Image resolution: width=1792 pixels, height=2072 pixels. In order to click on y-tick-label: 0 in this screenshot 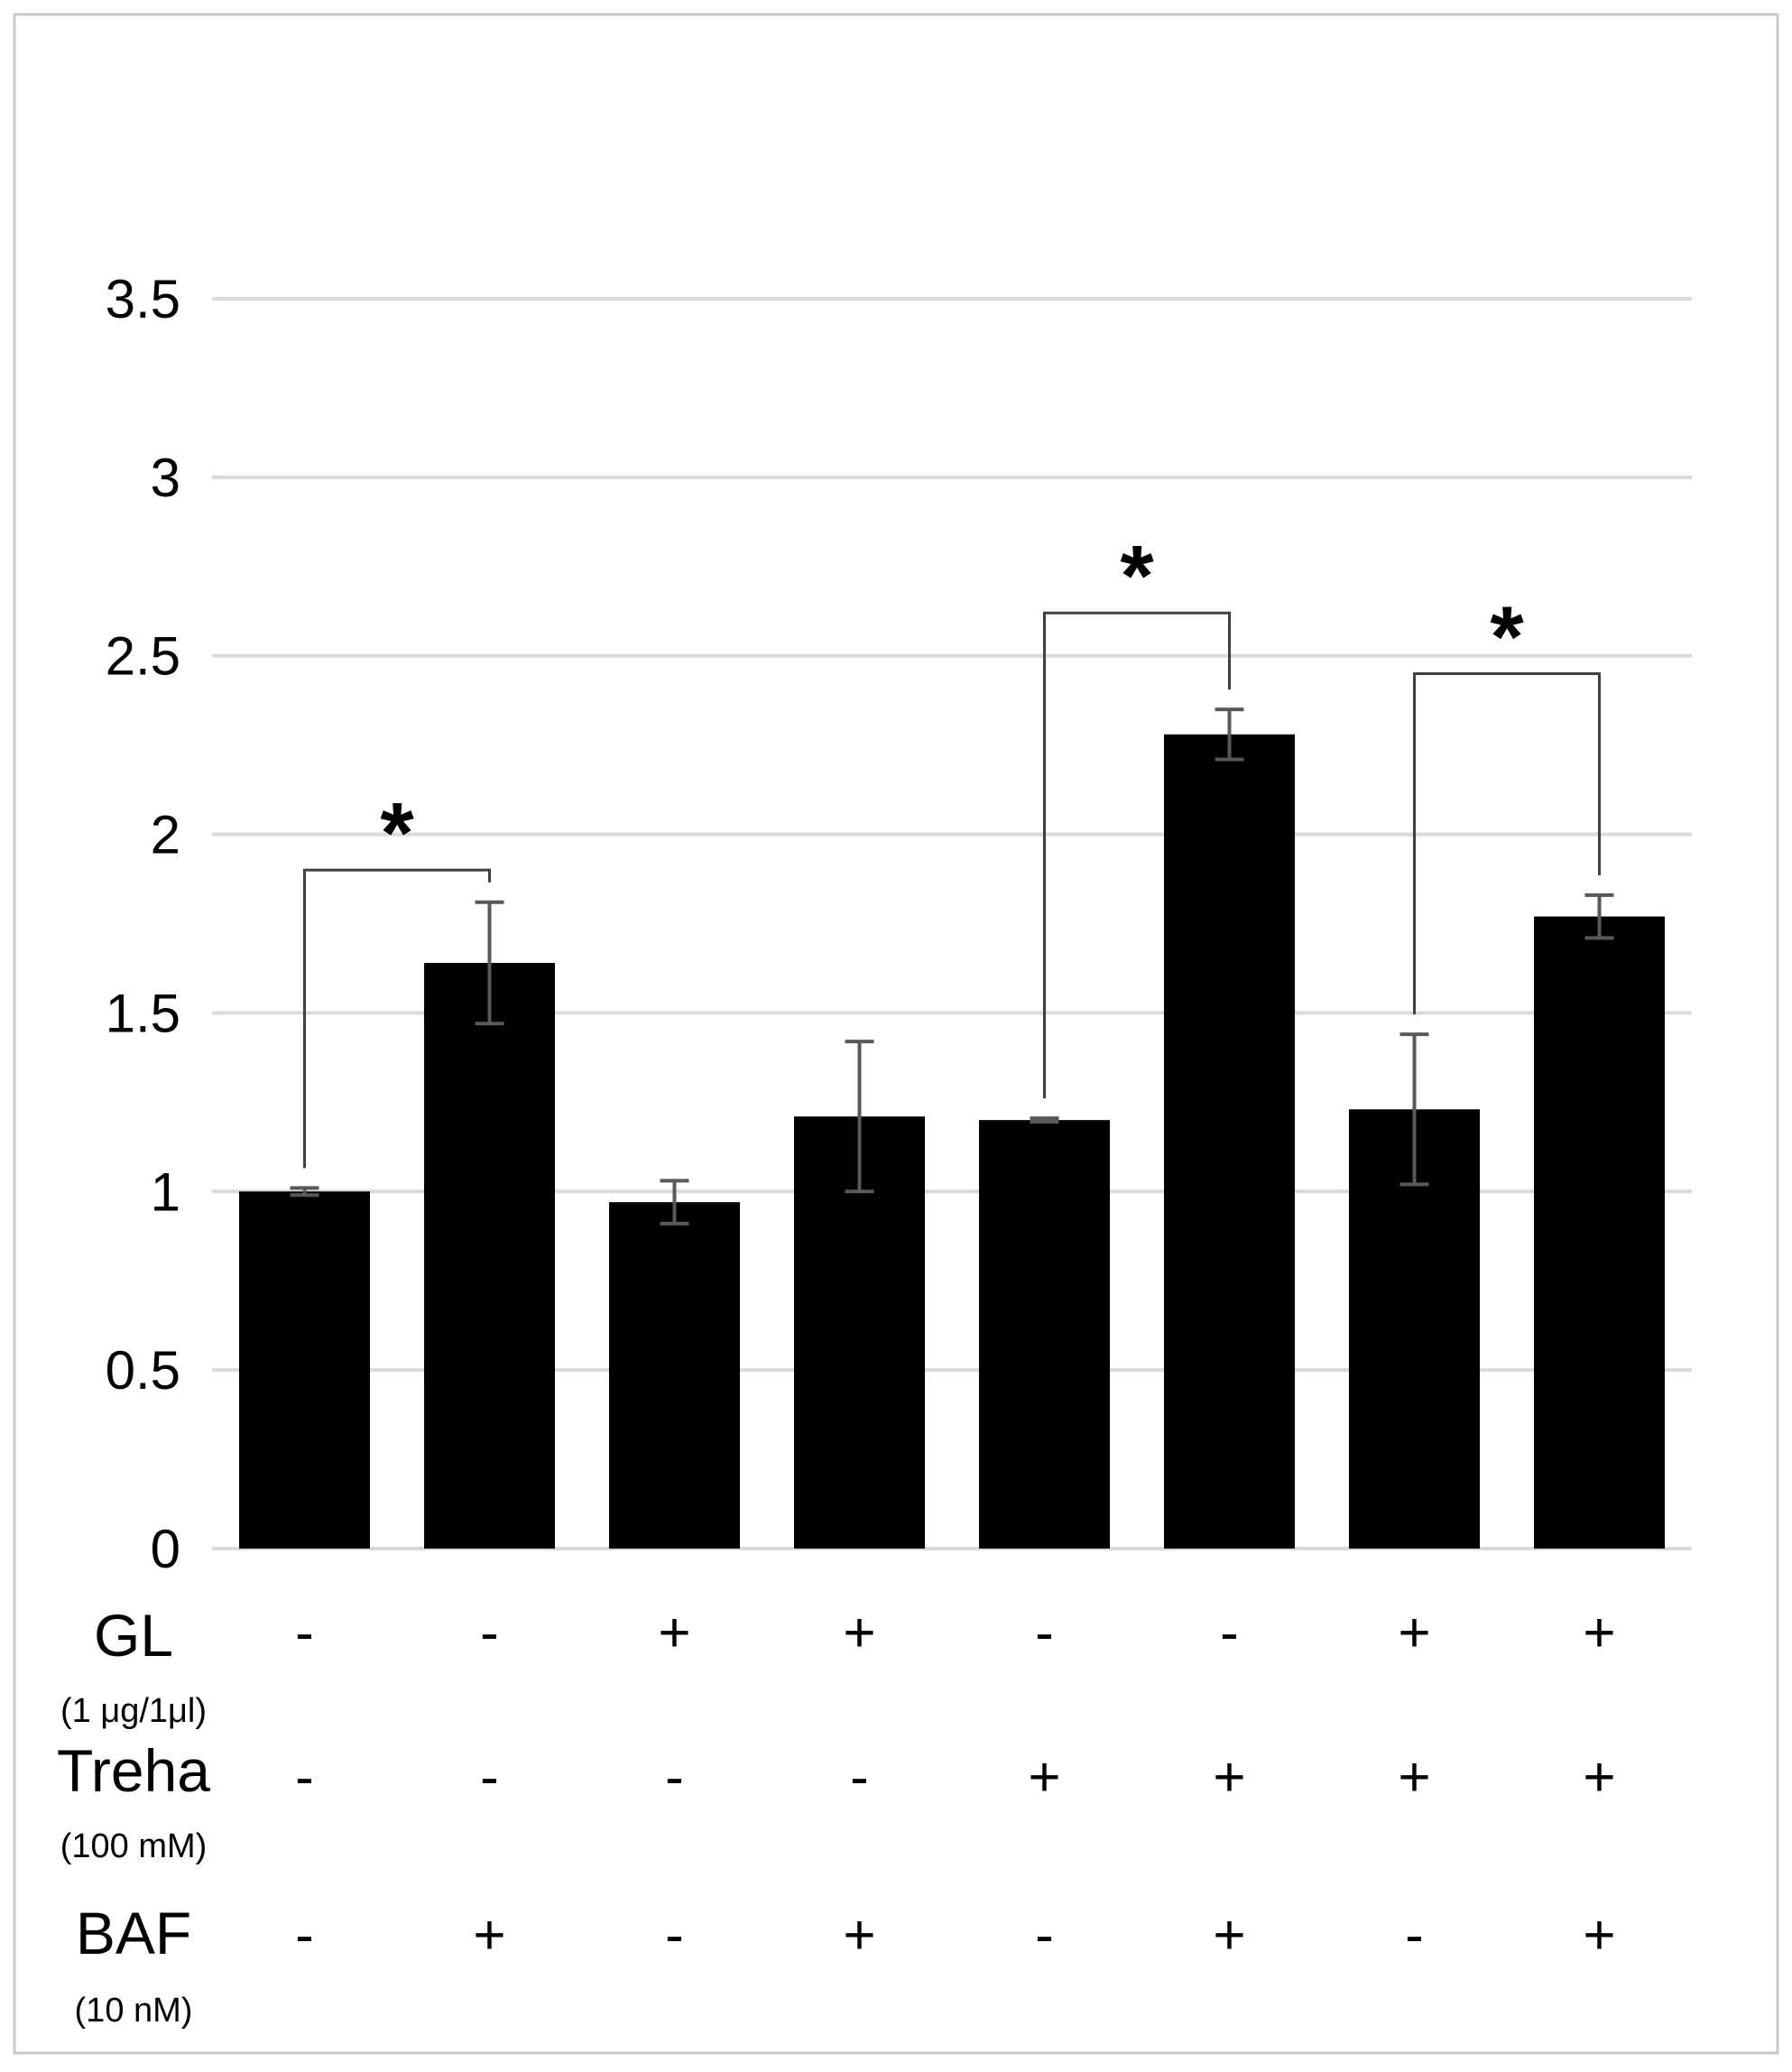, I will do `click(166, 1549)`.